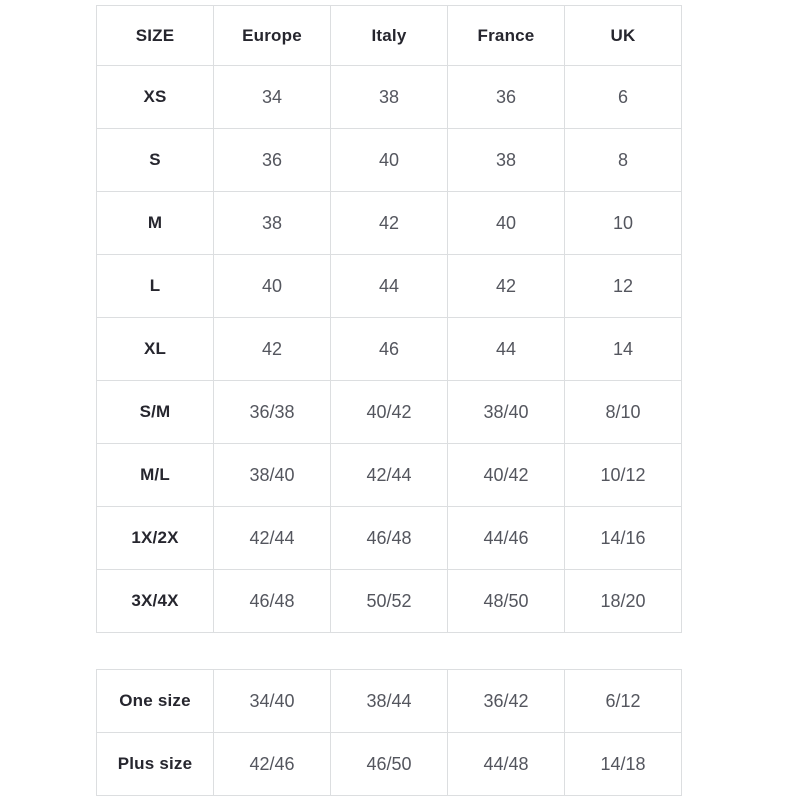 This screenshot has width=800, height=800. Describe the element at coordinates (155, 412) in the screenshot. I see `size-label: S/M` at that location.